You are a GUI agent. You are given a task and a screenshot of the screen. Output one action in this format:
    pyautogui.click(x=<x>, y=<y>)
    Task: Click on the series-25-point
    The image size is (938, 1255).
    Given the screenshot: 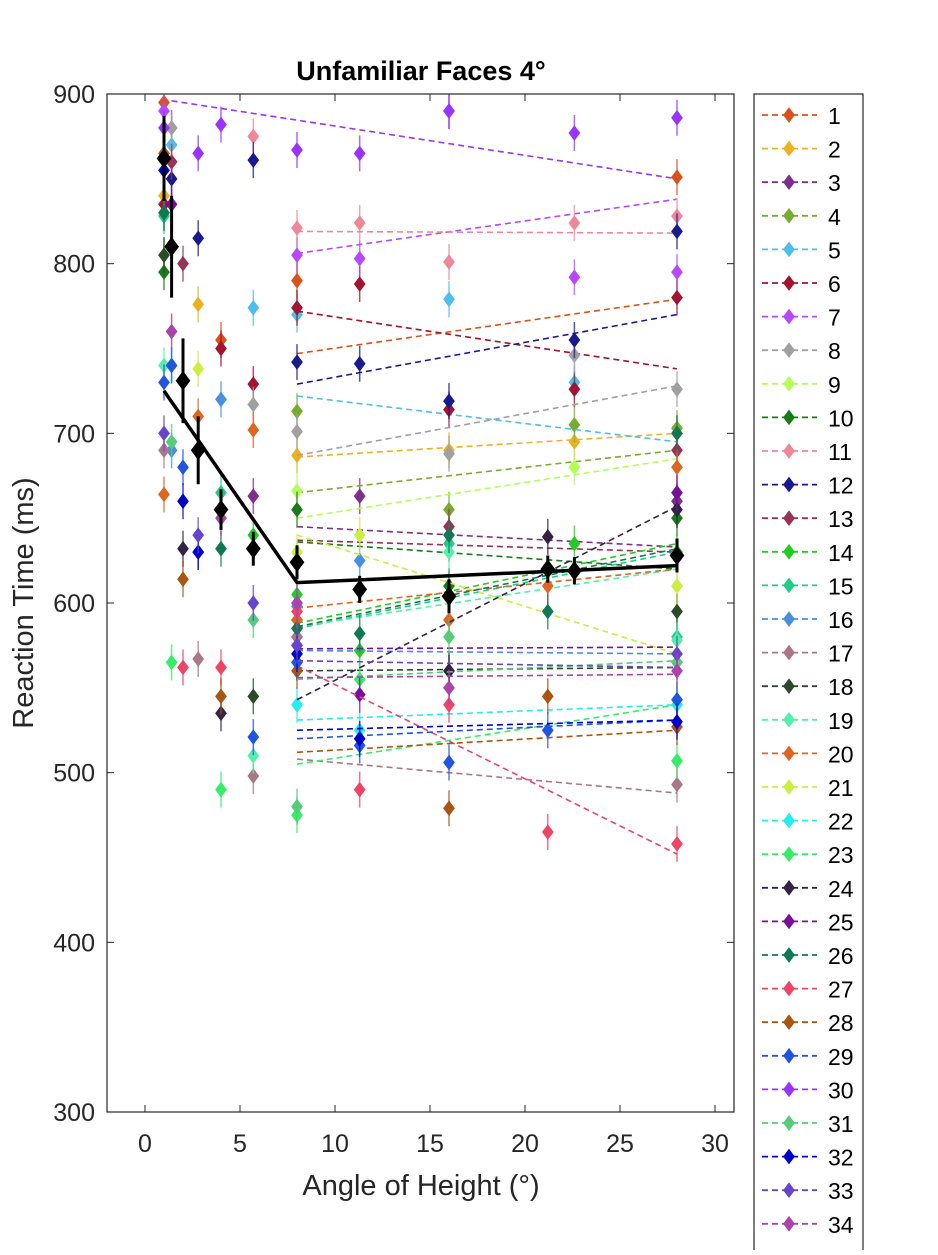 What is the action you would take?
    pyautogui.click(x=677, y=492)
    